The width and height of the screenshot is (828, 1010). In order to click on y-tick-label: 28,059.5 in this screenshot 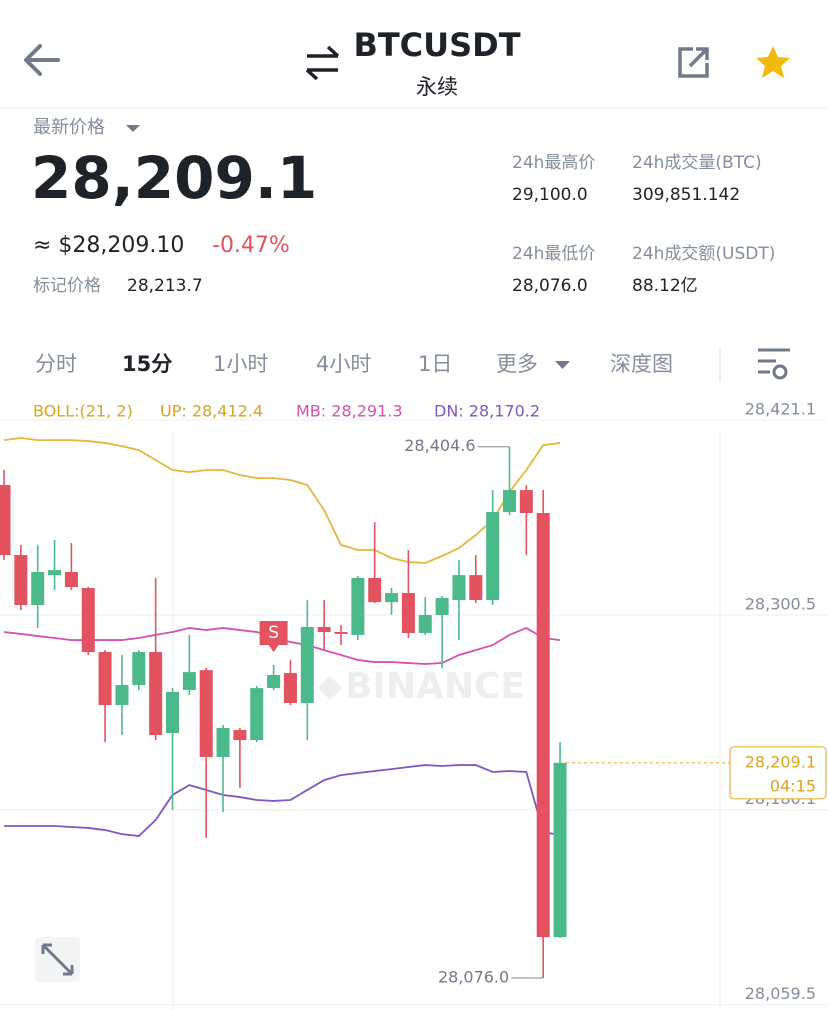, I will do `click(780, 993)`.